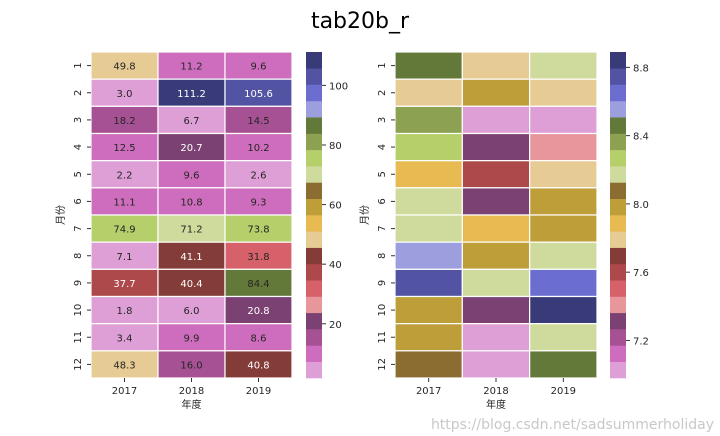 The height and width of the screenshot is (436, 720). I want to click on colorbar-tick-label: 8.0, so click(641, 205).